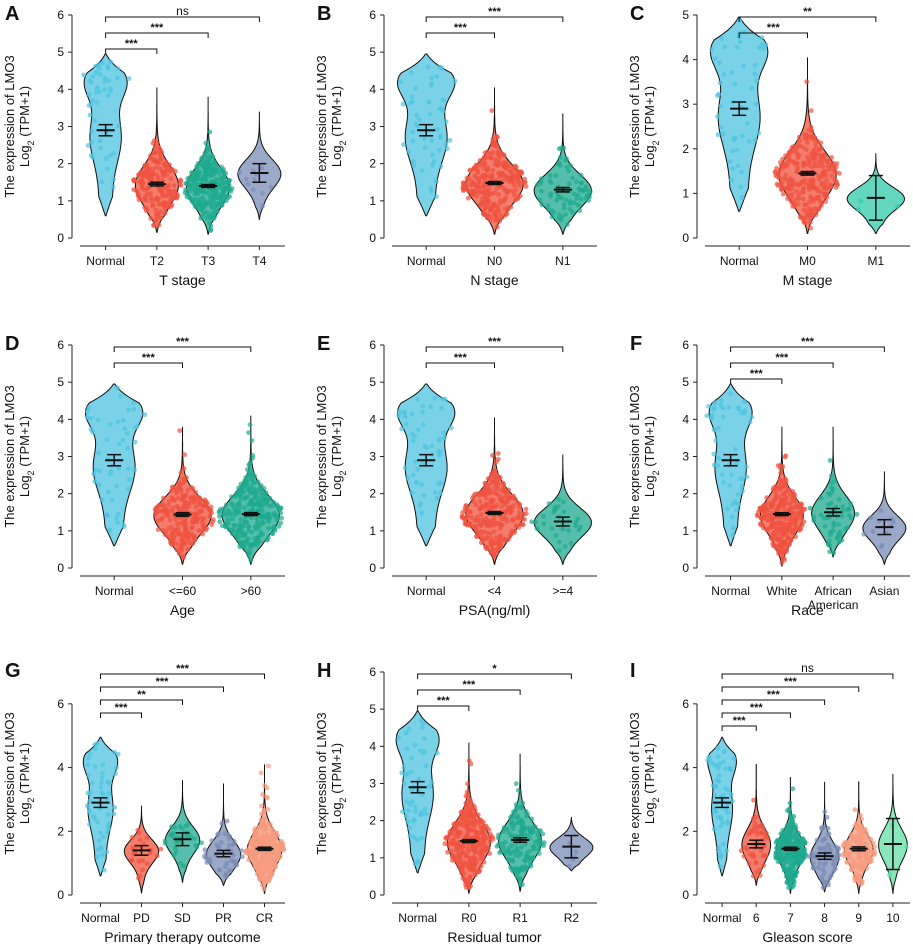  Describe the element at coordinates (469, 685) in the screenshot. I see `significance-label: ***` at that location.